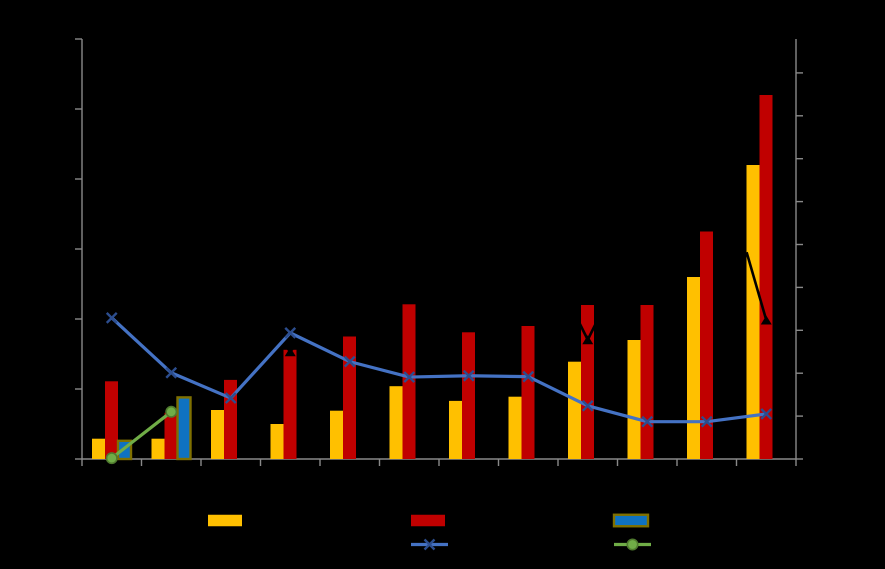 The width and height of the screenshot is (885, 569). Describe the element at coordinates (428, 520) in the screenshot. I see `legend-swatch-red-bars` at that location.